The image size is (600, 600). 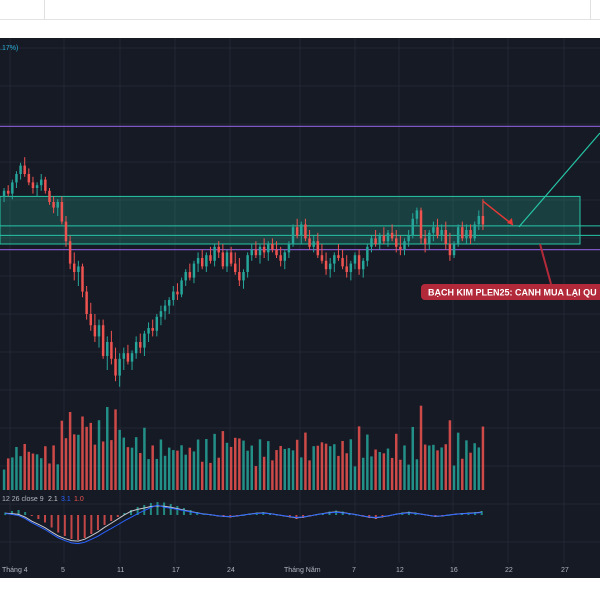 What do you see at coordinates (120, 570) in the screenshot?
I see `x-axis-tick-label: 11` at bounding box center [120, 570].